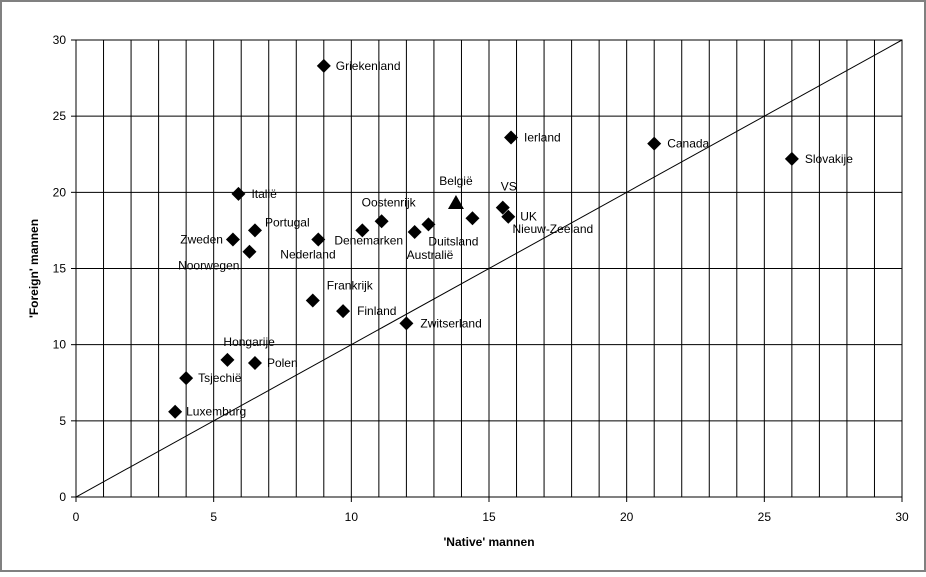 This screenshot has width=926, height=577. What do you see at coordinates (488, 542) in the screenshot?
I see `x-axis-title: 'Native' mannen` at bounding box center [488, 542].